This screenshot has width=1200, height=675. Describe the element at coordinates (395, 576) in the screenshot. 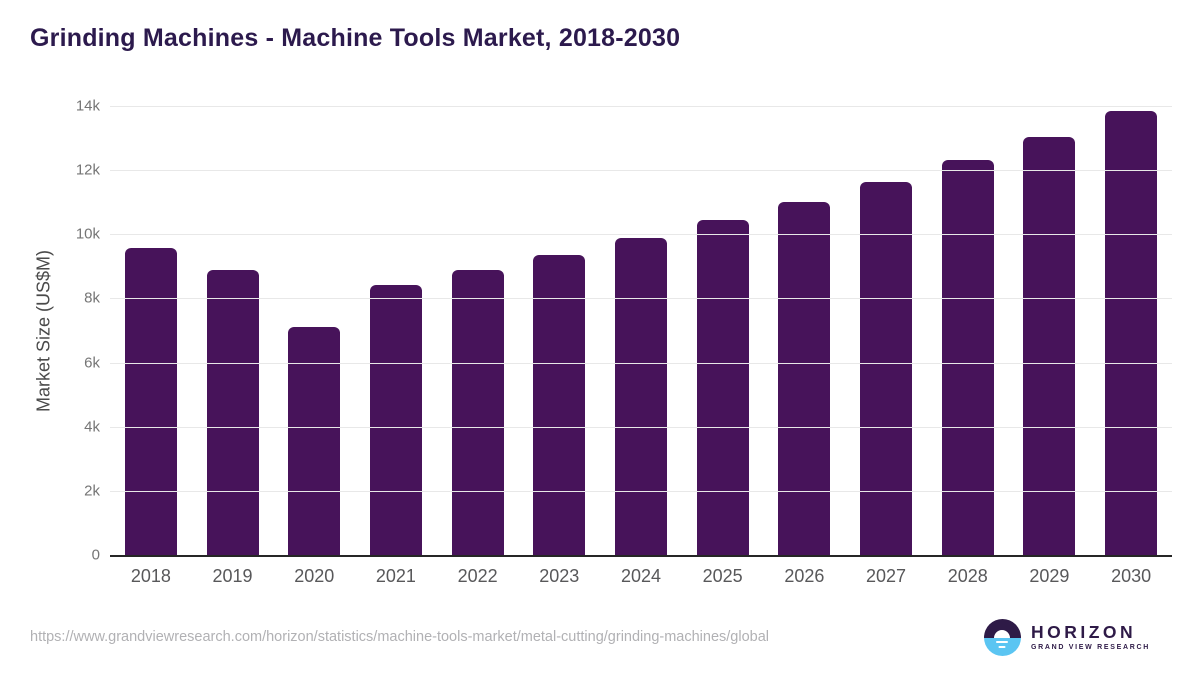

I see `x-tick-label-2021: 2021` at that location.